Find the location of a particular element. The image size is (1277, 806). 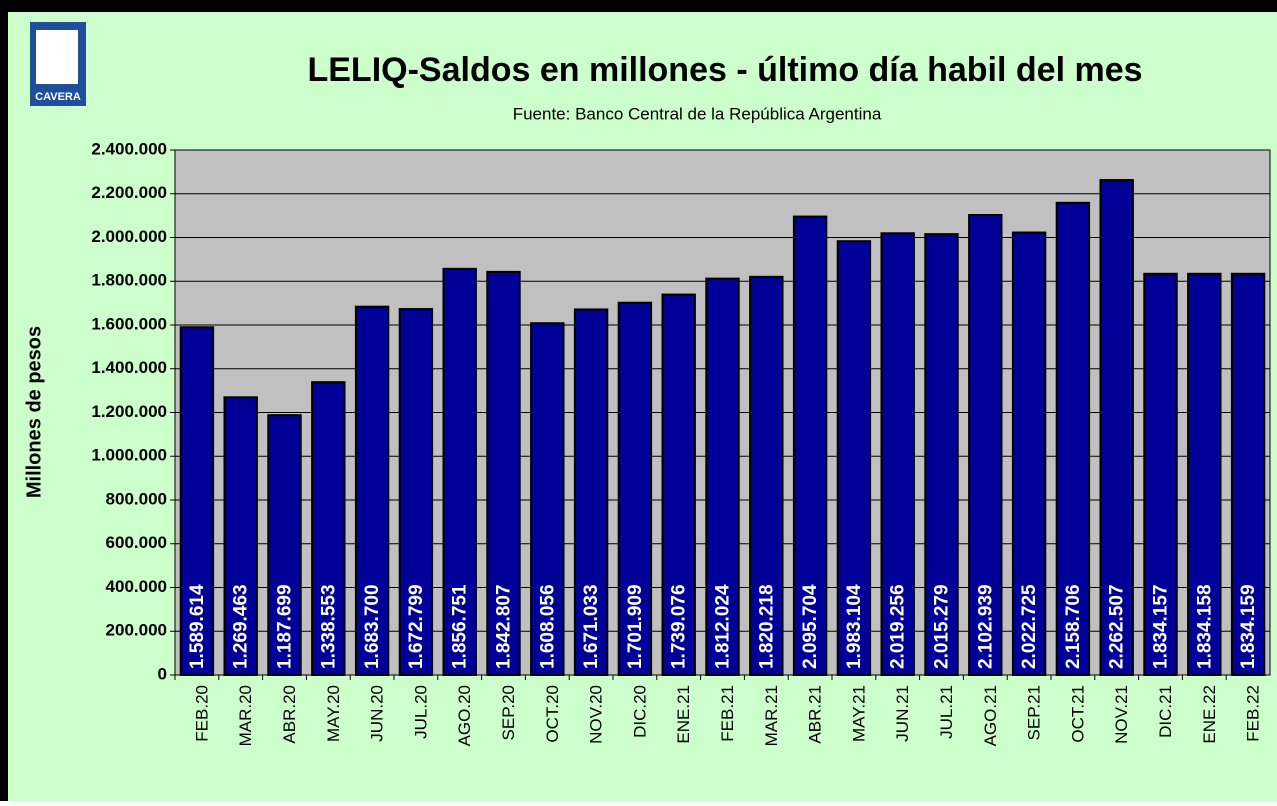

y-tick-label: 1.600.000 is located at coordinates (129, 323).